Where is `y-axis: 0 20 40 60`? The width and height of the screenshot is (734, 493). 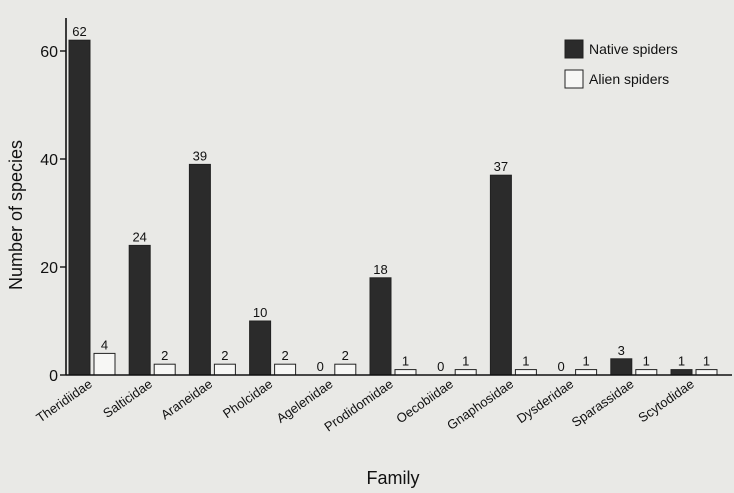 y-axis: 0 20 40 60 is located at coordinates (53, 201).